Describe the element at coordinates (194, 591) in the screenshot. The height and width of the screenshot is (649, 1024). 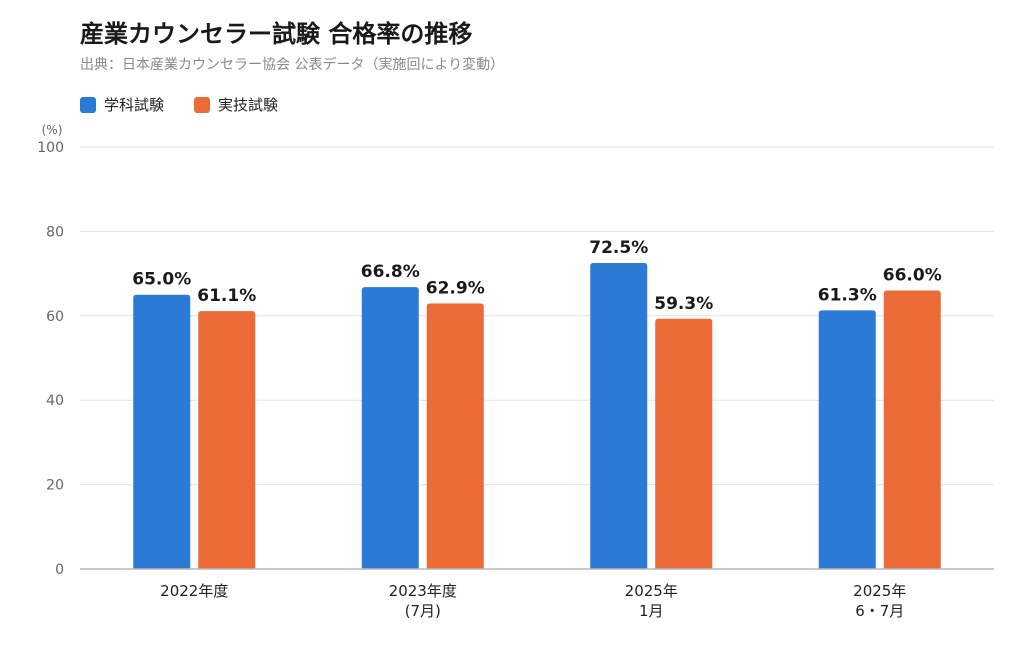
I see `x-tick-label-0-line-0: 2022年度` at that location.